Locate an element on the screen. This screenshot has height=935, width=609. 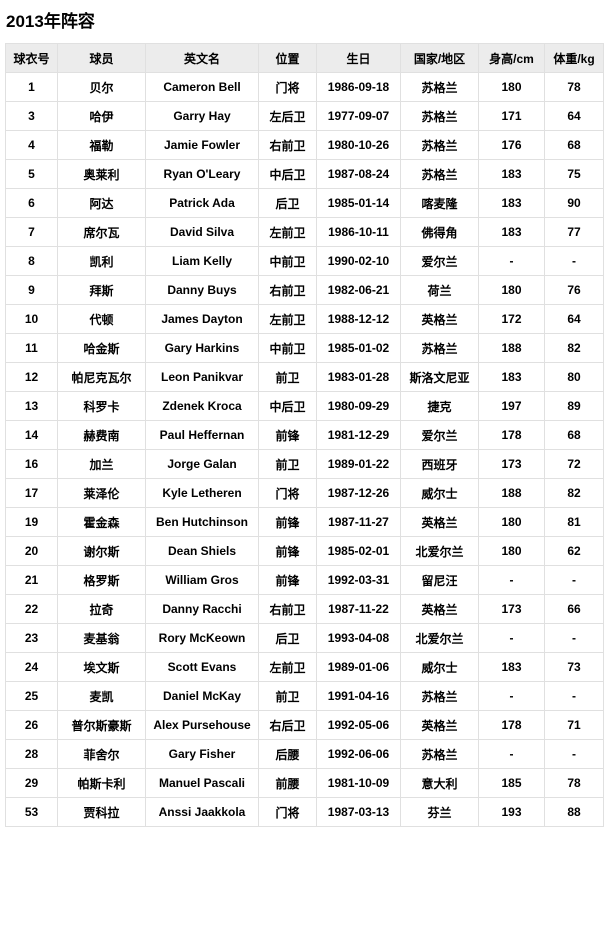
cell: 西班牙 is located at coordinates (439, 464).